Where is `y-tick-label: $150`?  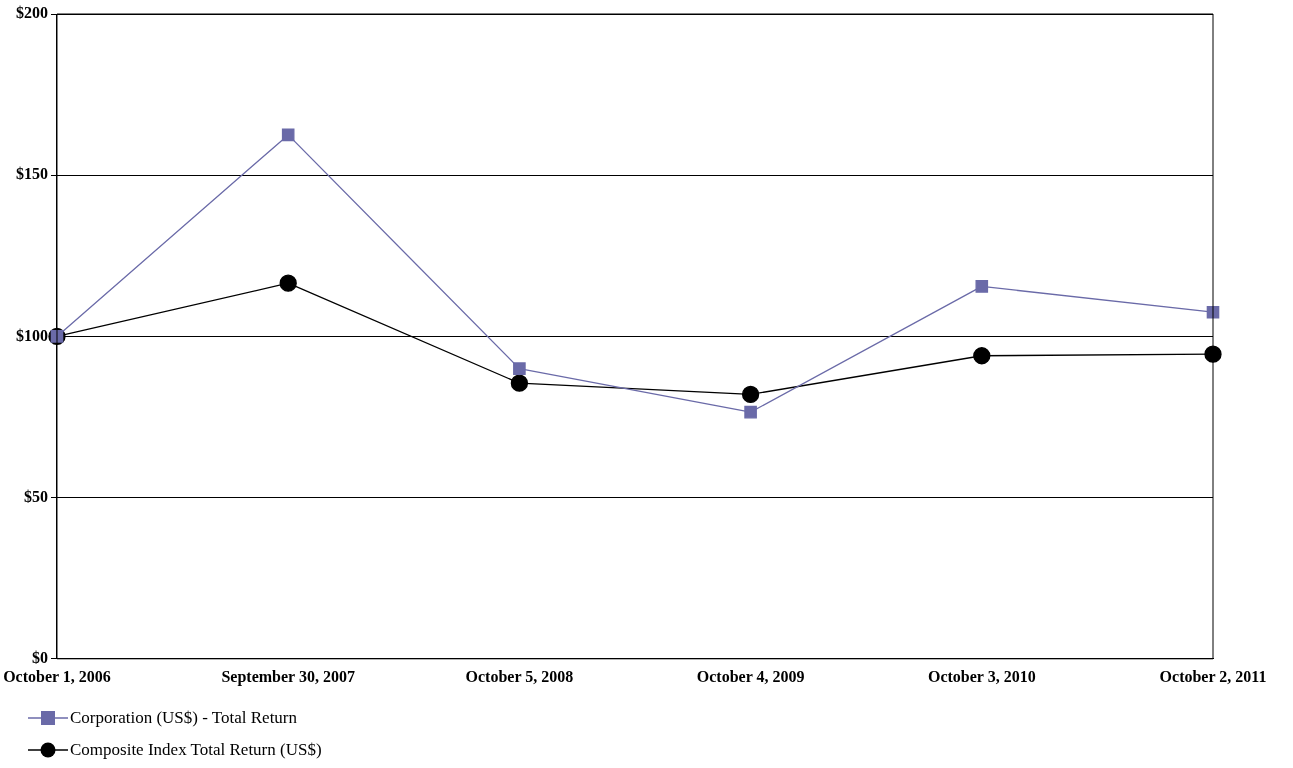
y-tick-label: $150 is located at coordinates (31, 174).